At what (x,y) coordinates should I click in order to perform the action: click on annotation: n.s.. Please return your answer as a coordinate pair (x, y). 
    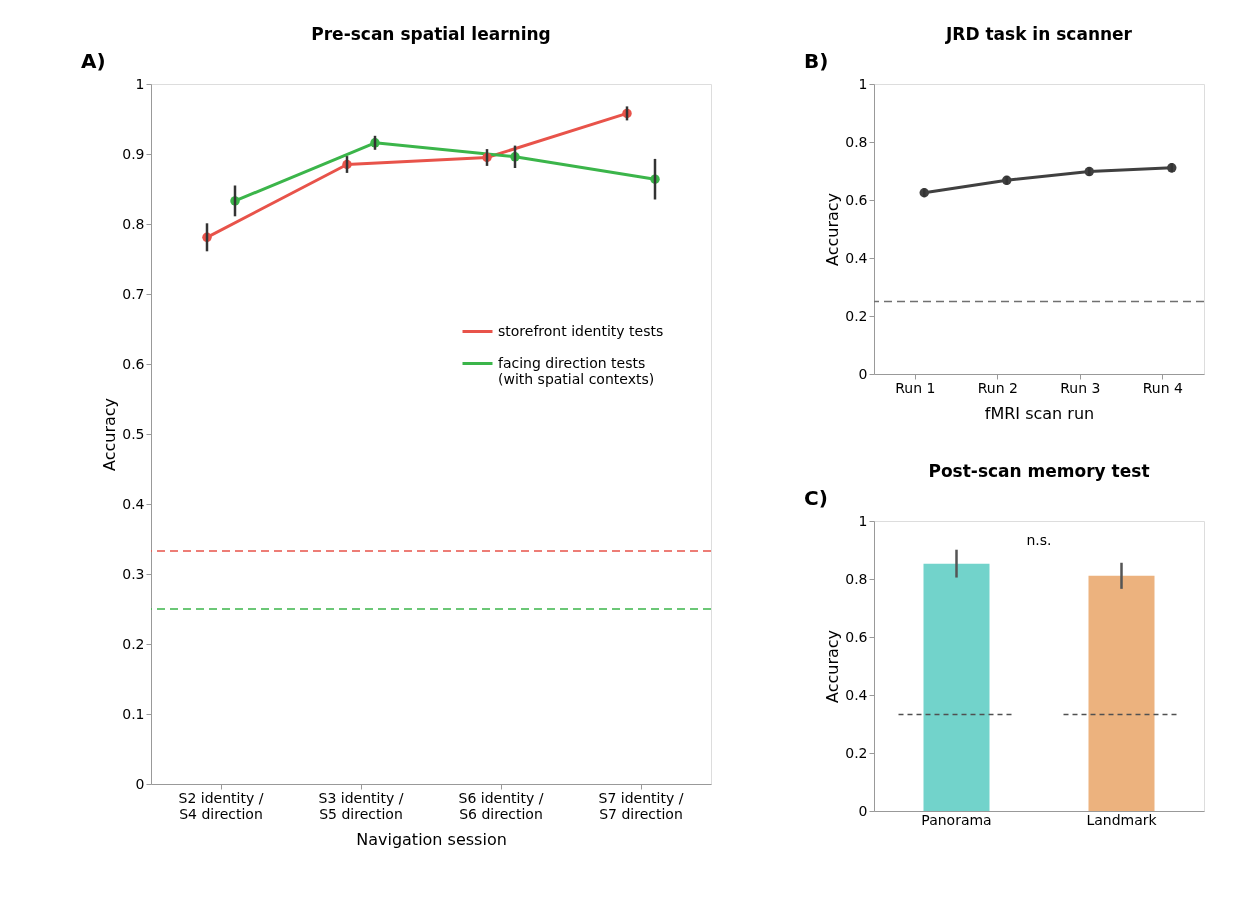
    Looking at the image, I should click on (1039, 540).